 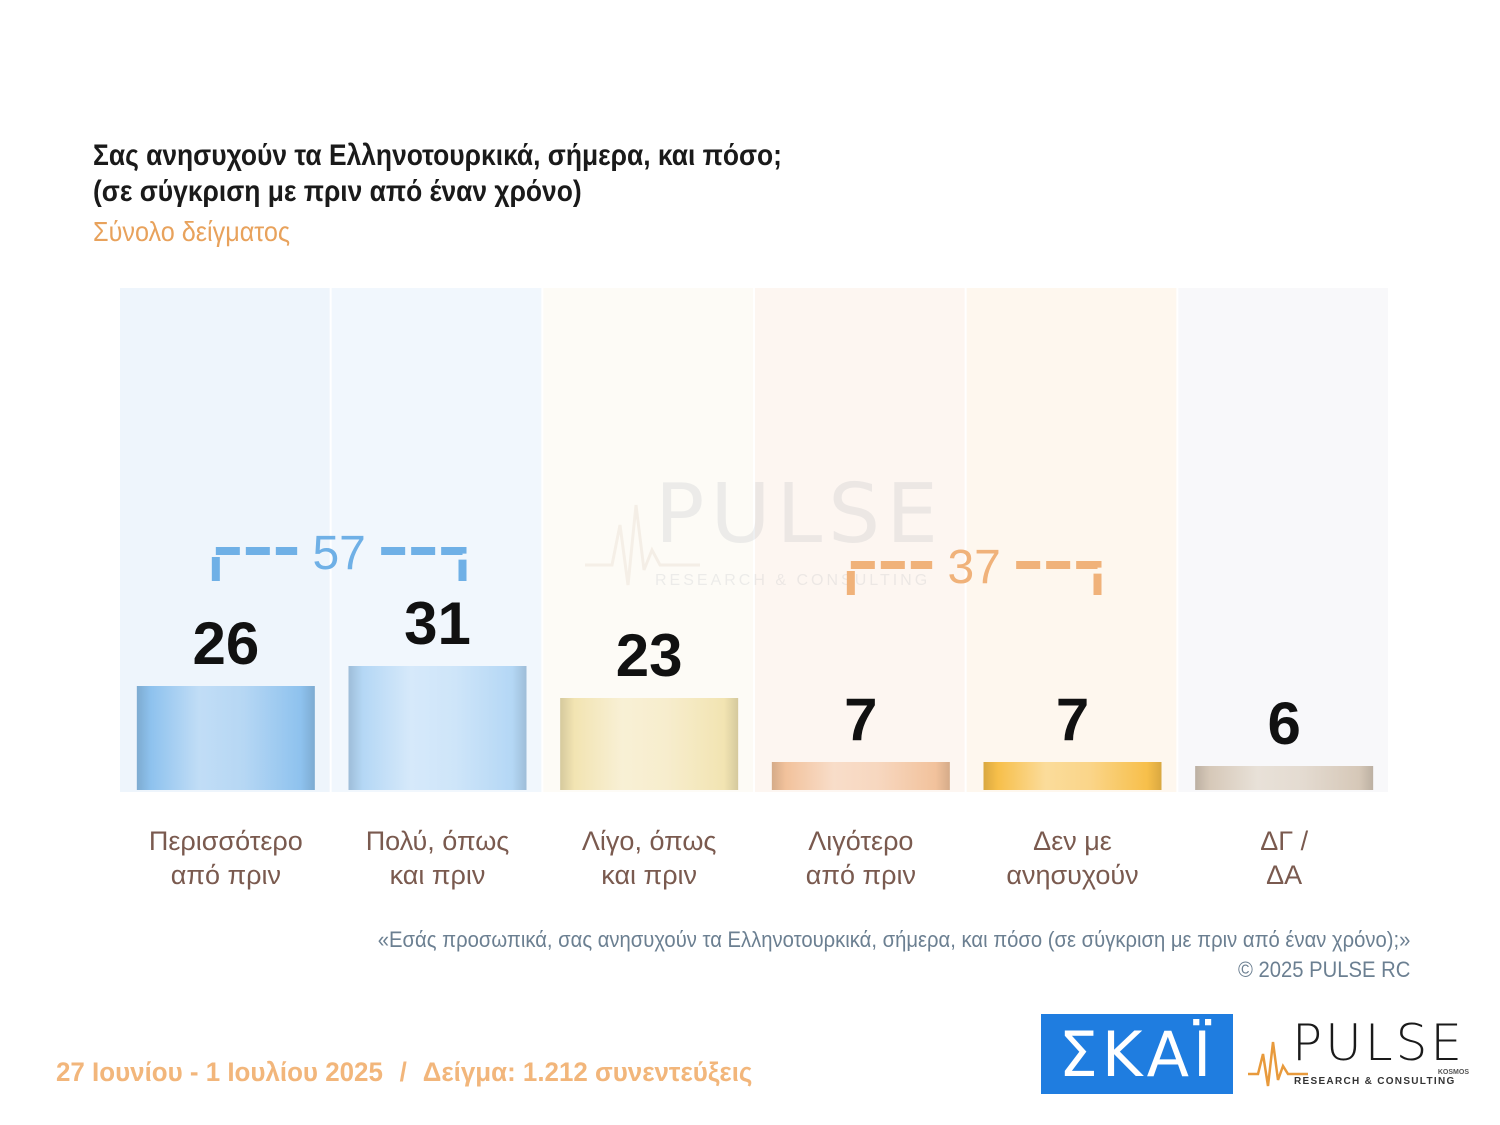 I want to click on category-label: Λίγο, όπως, so click(x=649, y=841).